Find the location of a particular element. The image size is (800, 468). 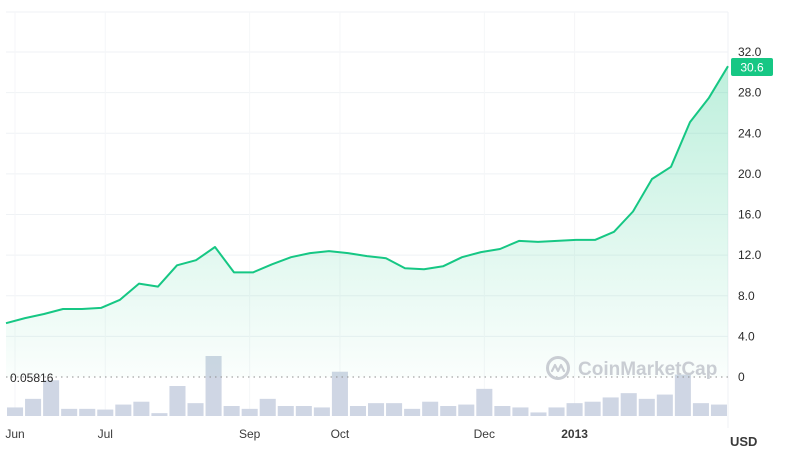

x-tick-label: Sep is located at coordinates (250, 434).